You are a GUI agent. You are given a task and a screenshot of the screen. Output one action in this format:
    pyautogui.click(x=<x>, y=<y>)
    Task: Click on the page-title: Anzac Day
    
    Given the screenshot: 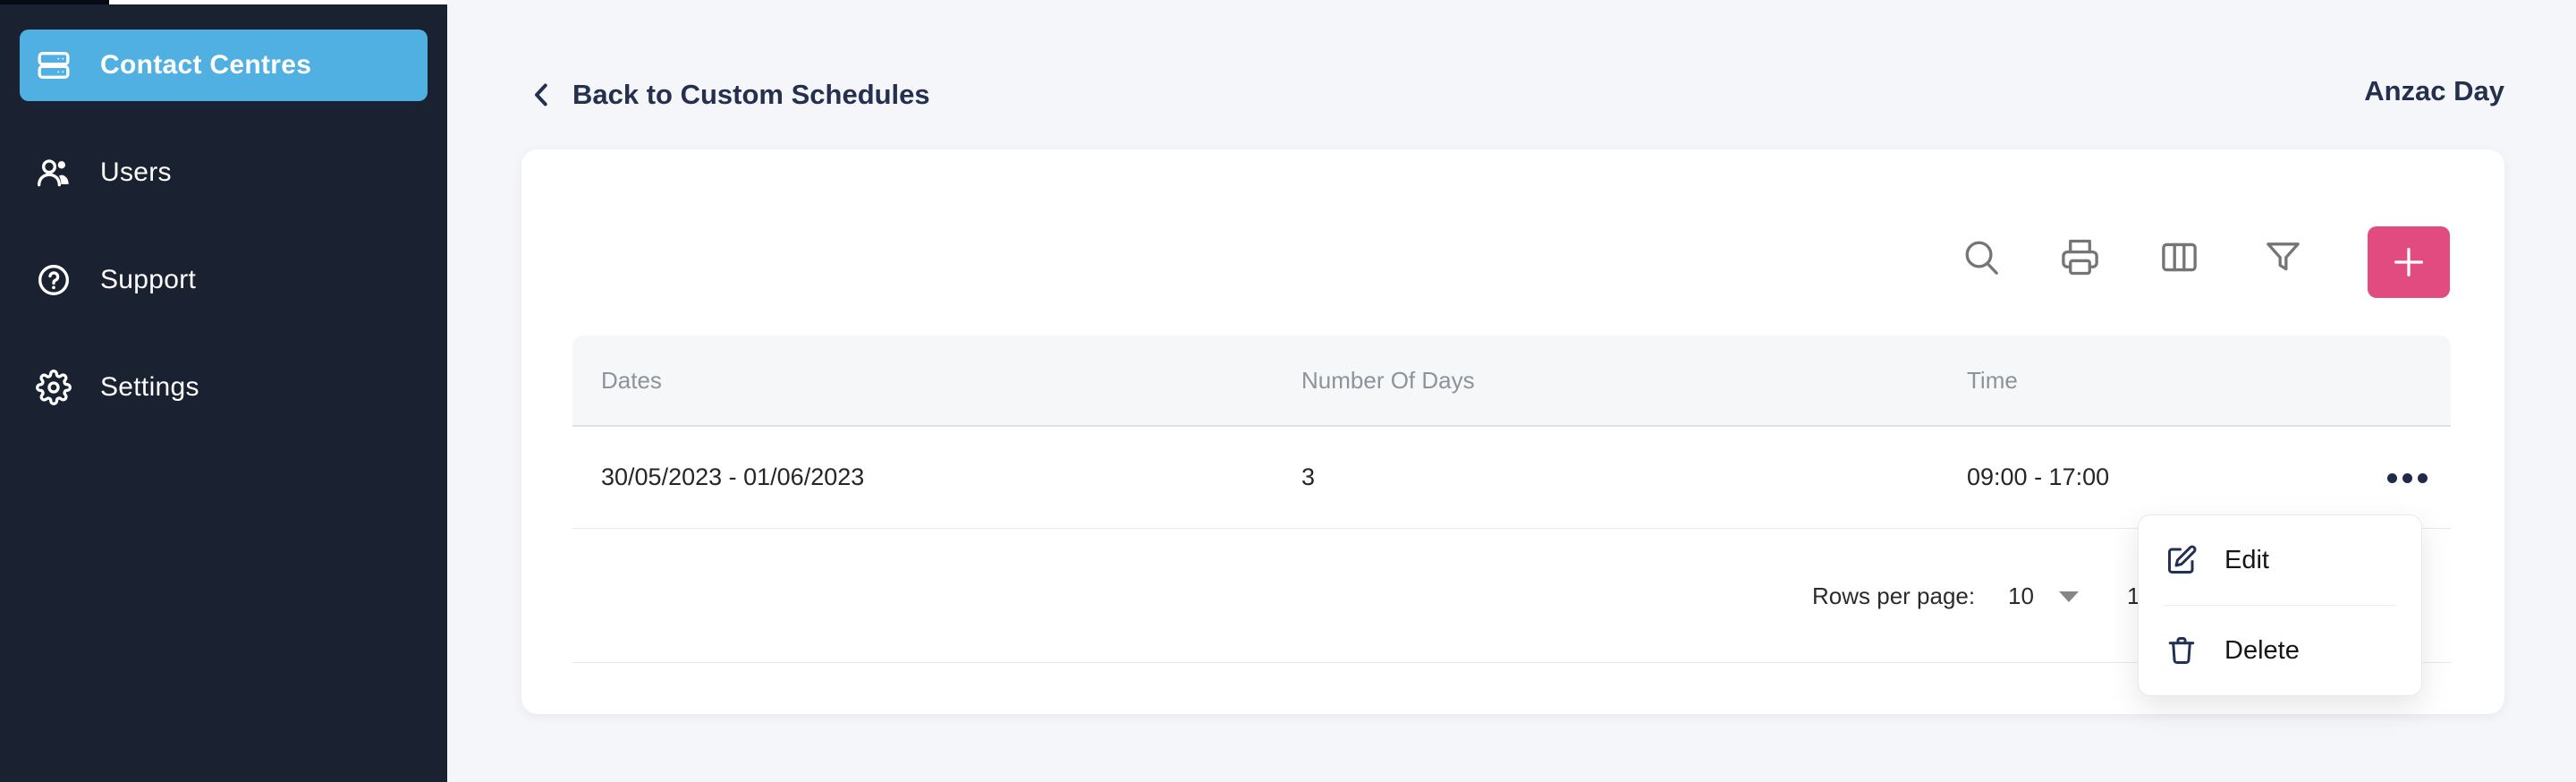 What is the action you would take?
    pyautogui.click(x=2434, y=91)
    